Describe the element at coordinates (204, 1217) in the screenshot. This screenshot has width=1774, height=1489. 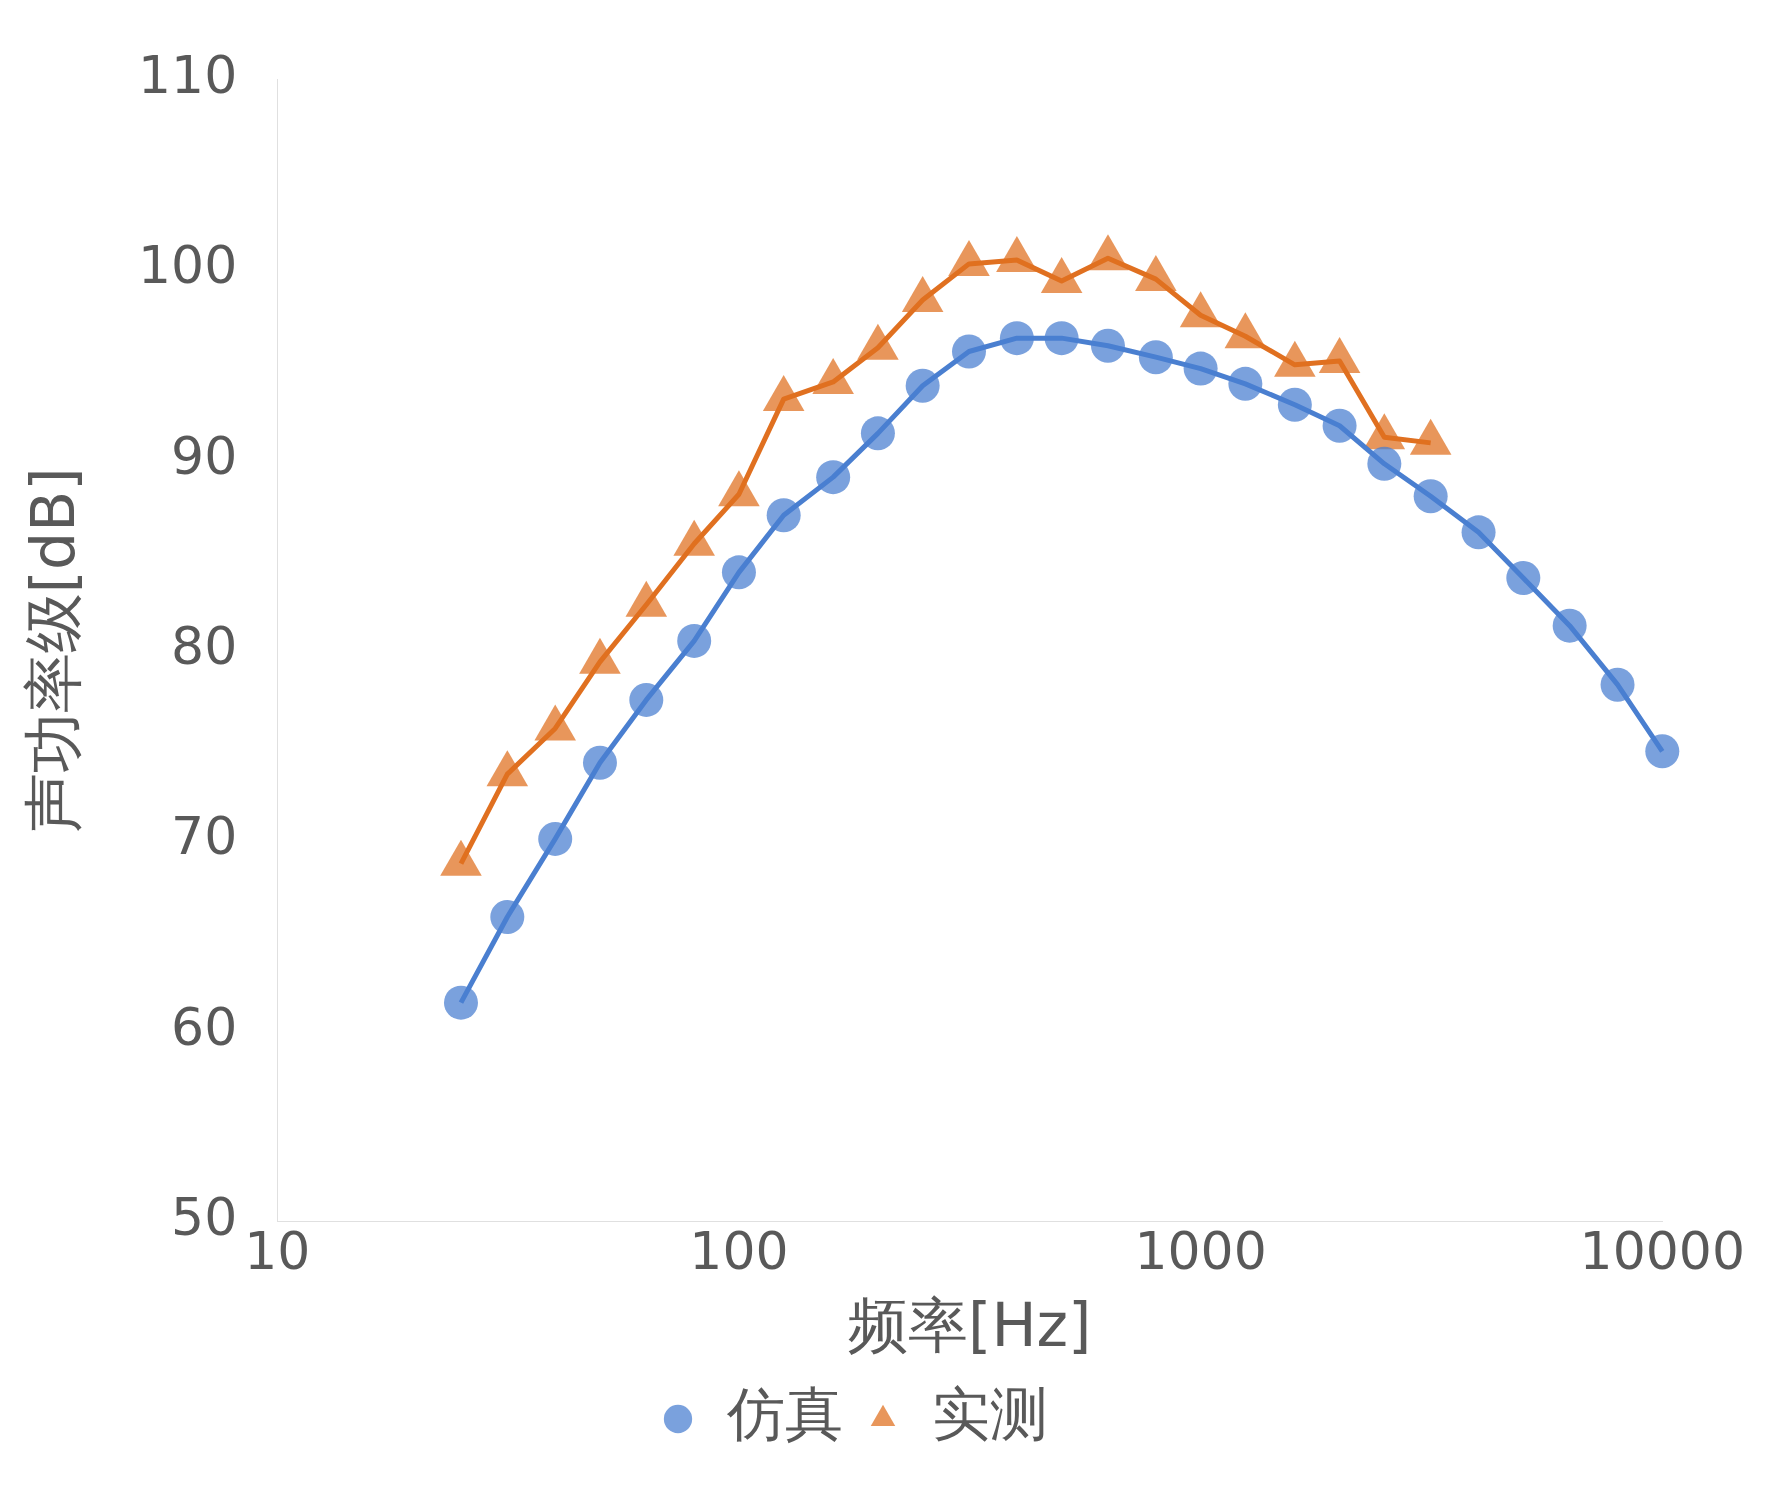
I see `y-tick-label: 50` at that location.